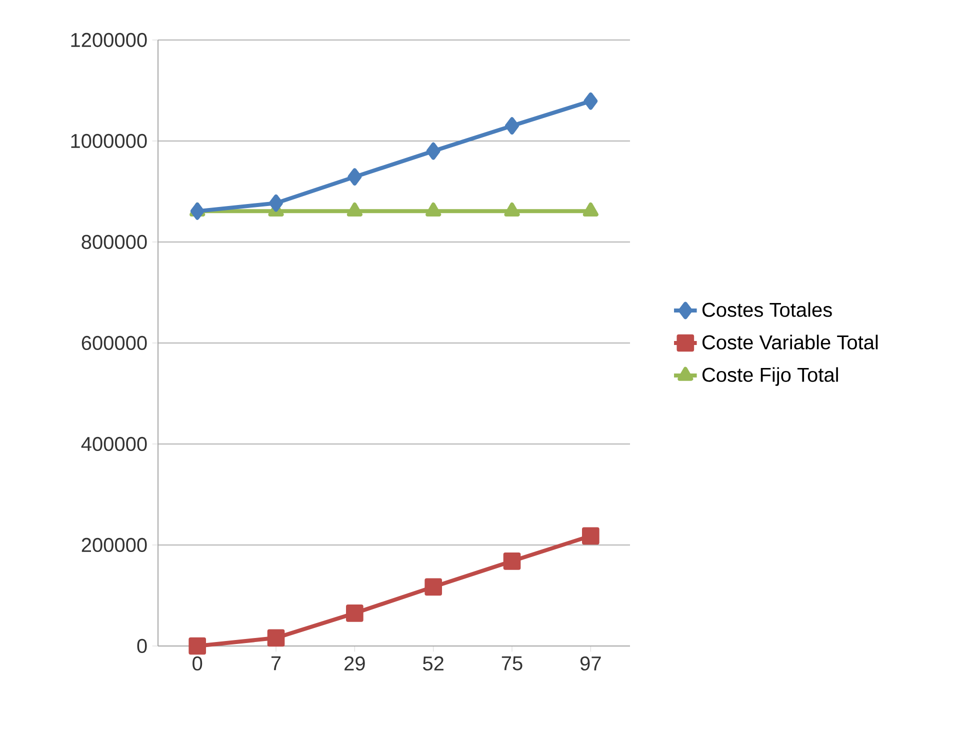 This screenshot has height=731, width=960. I want to click on y-tick-label: 800000, so click(114, 242).